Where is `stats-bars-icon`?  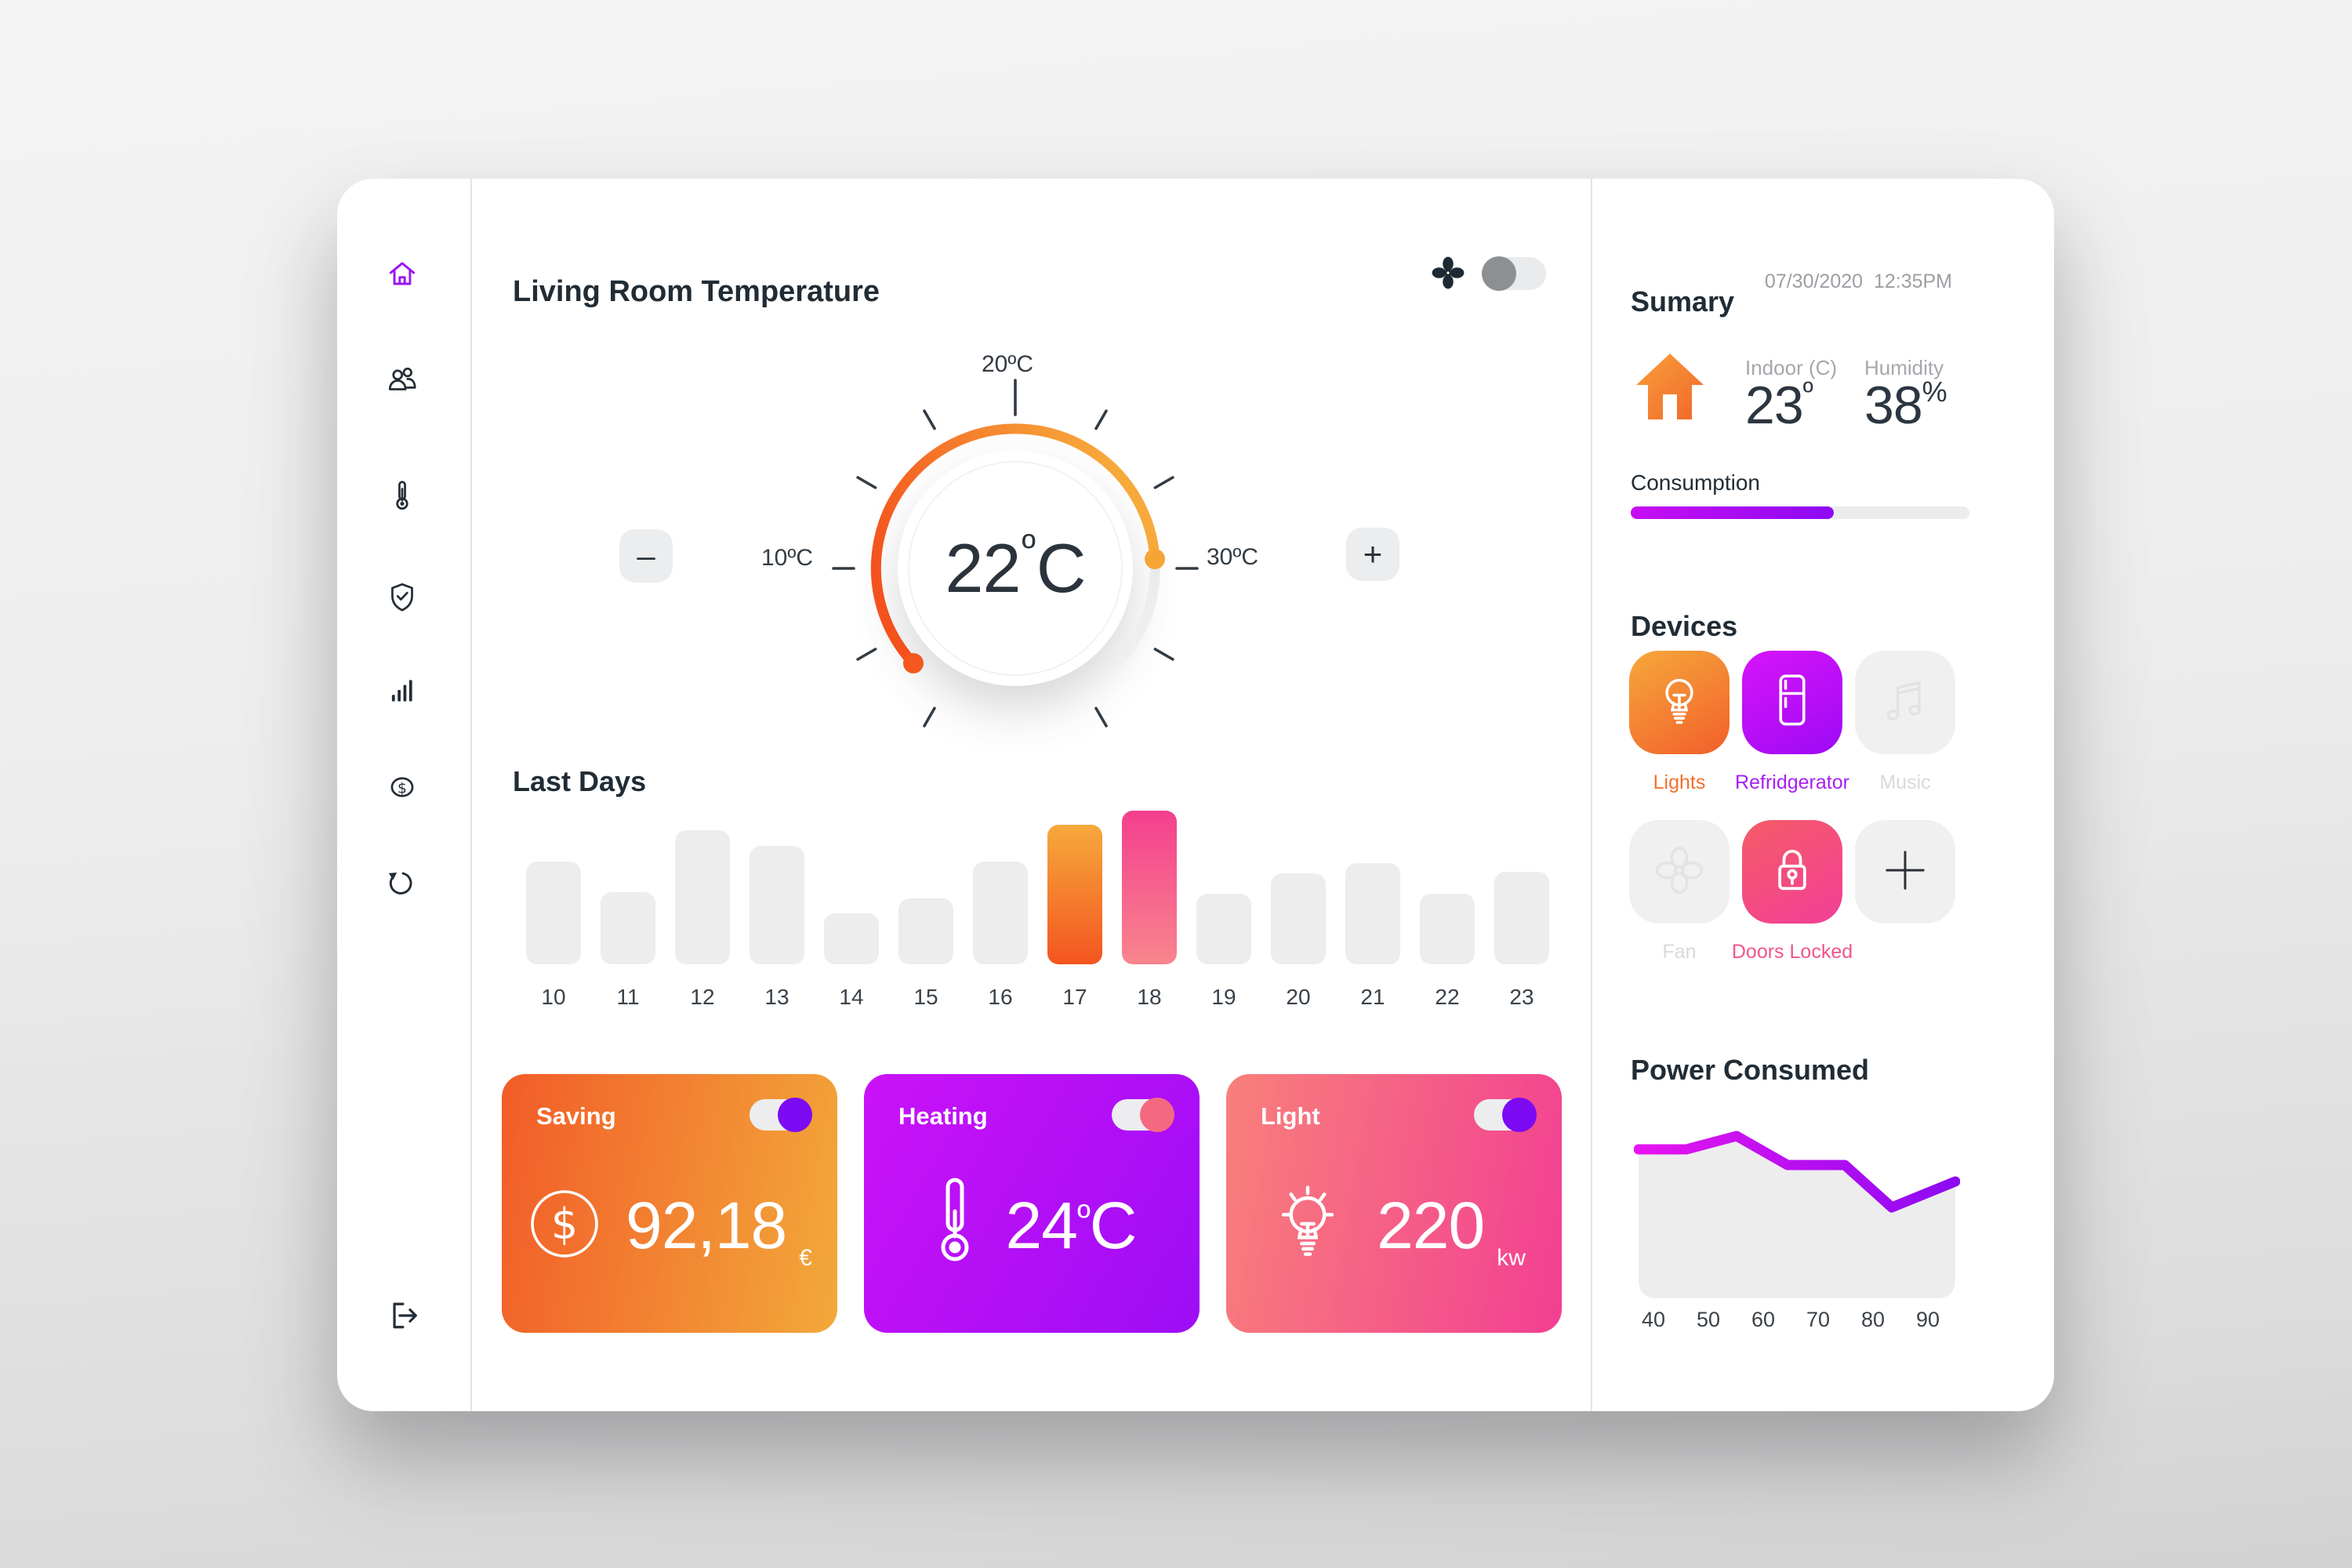 stats-bars-icon is located at coordinates (402, 696).